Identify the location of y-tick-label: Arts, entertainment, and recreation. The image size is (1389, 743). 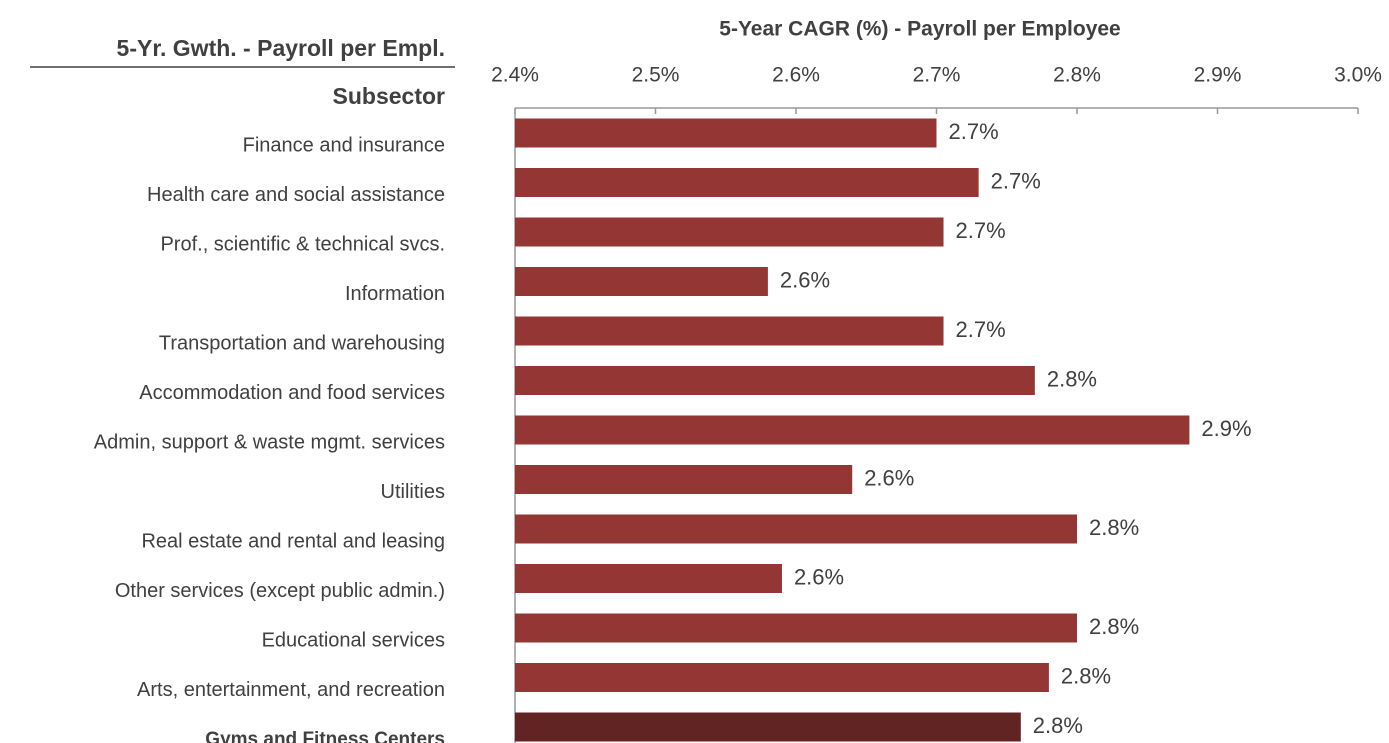
(291, 690).